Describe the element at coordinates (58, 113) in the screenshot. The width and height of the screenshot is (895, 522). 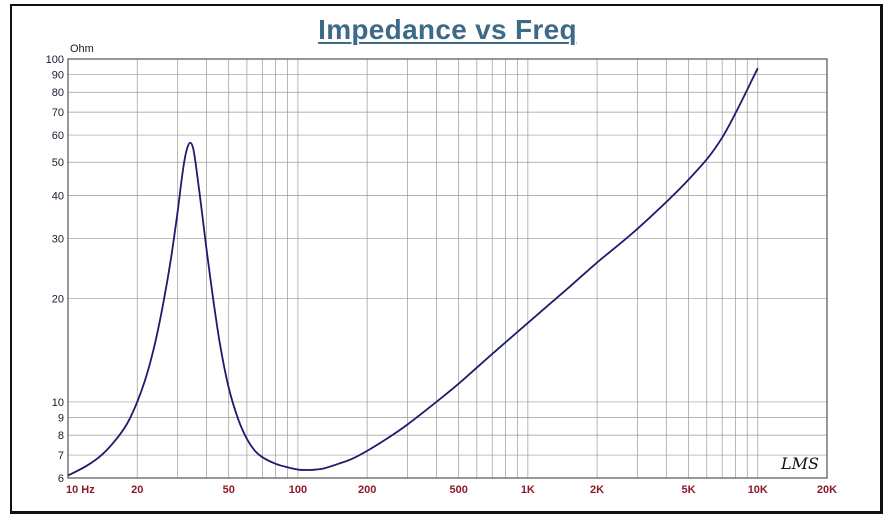
I see `y-tick-label: 70` at that location.